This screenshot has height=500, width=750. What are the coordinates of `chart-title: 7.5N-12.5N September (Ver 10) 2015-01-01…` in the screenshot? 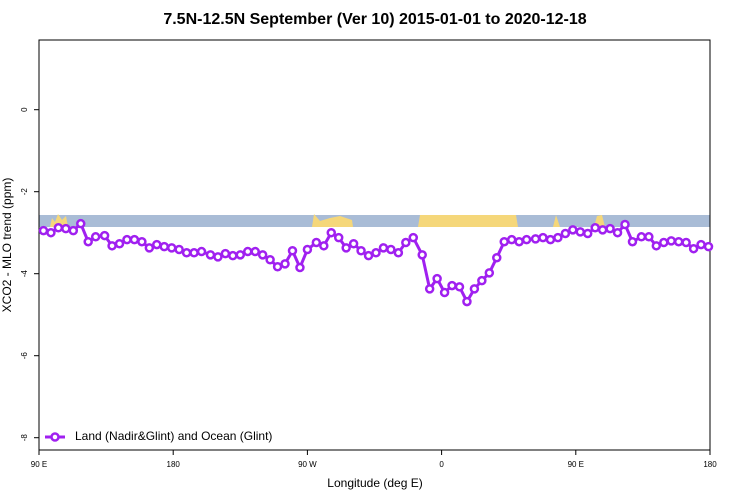 It's located at (374, 19).